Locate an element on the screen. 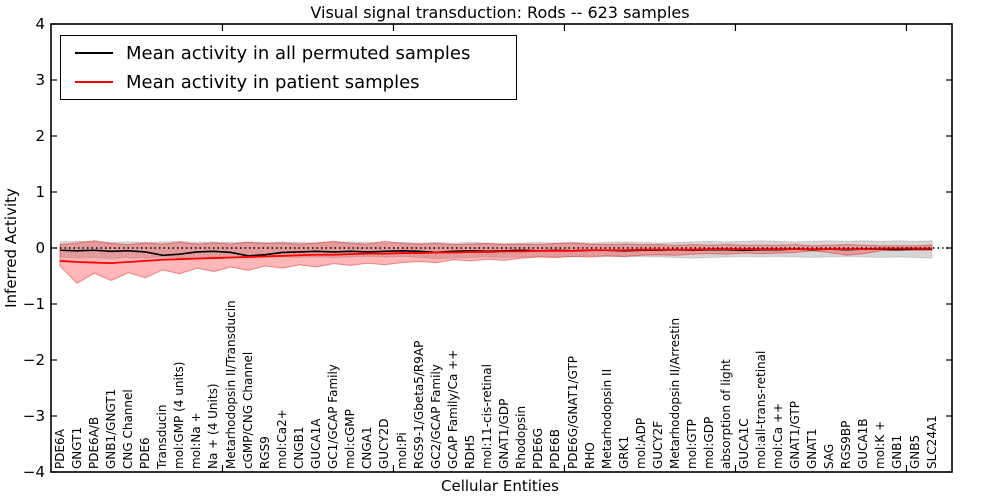  x-tick-label: mol:K + is located at coordinates (880, 444).